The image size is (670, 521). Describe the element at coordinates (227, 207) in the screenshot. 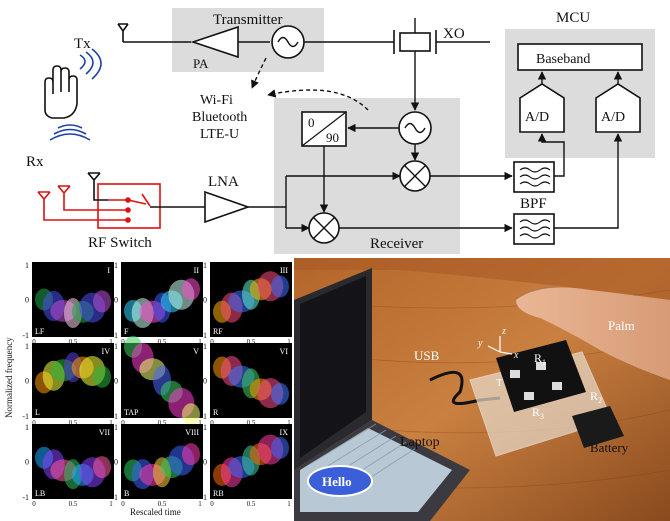

I see `lna-amplifier-icon` at that location.